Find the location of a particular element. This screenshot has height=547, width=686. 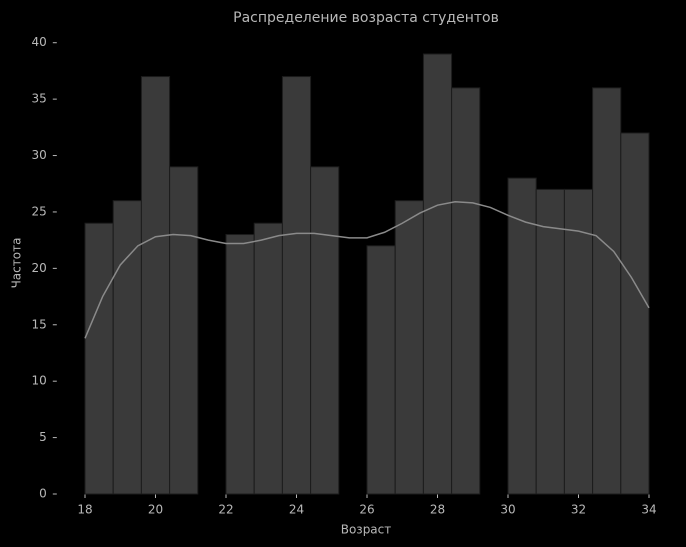

x-tick-label: 18 is located at coordinates (84, 510).